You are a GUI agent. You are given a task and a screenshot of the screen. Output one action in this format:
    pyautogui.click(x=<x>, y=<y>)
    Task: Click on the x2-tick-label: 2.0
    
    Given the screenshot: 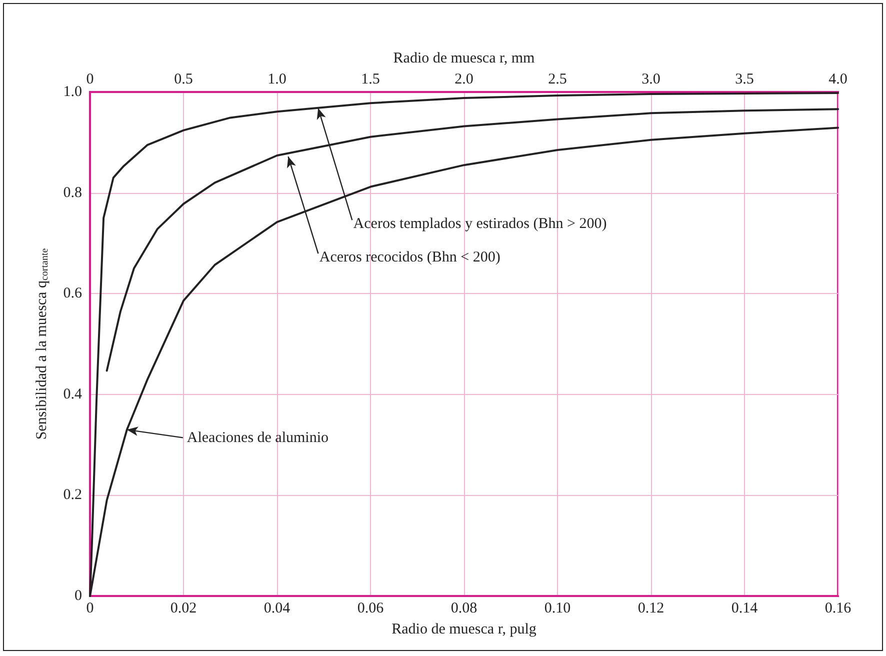 What is the action you would take?
    pyautogui.click(x=464, y=80)
    